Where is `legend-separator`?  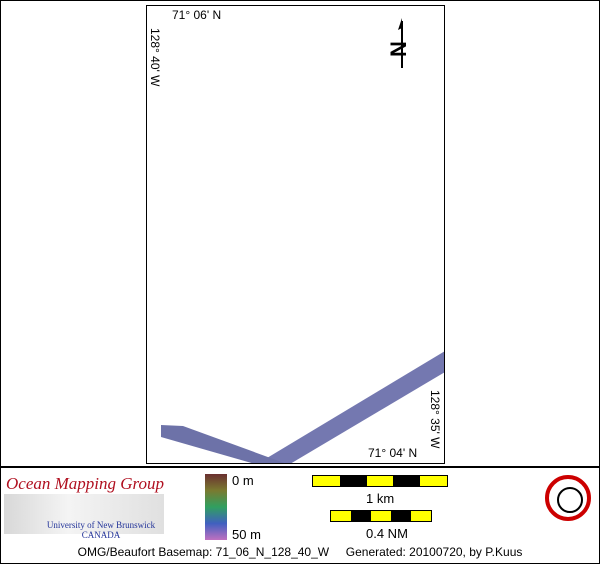 legend-separator is located at coordinates (300, 467).